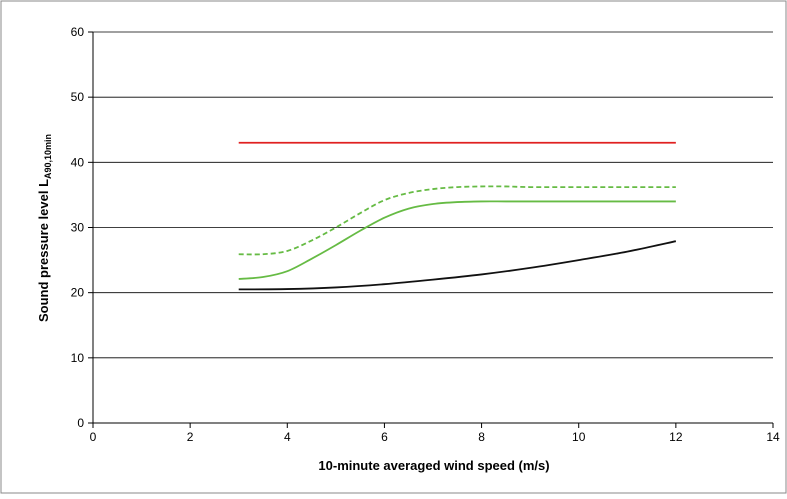 The height and width of the screenshot is (499, 787). I want to click on x-tick-label-14: 14, so click(773, 437).